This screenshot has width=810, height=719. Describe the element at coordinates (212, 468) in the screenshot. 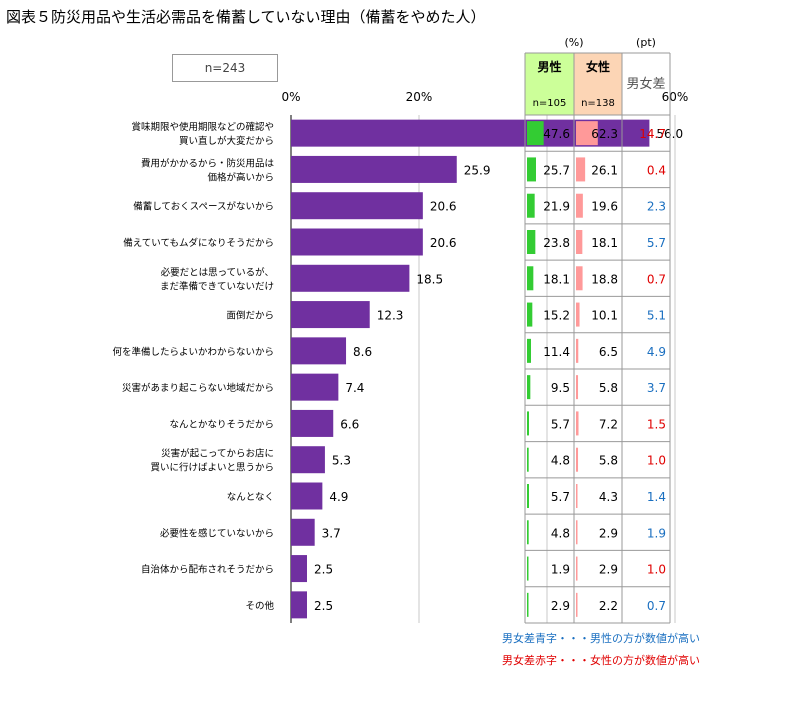

I see `category-label: 買いに行けばよいと思うから` at that location.